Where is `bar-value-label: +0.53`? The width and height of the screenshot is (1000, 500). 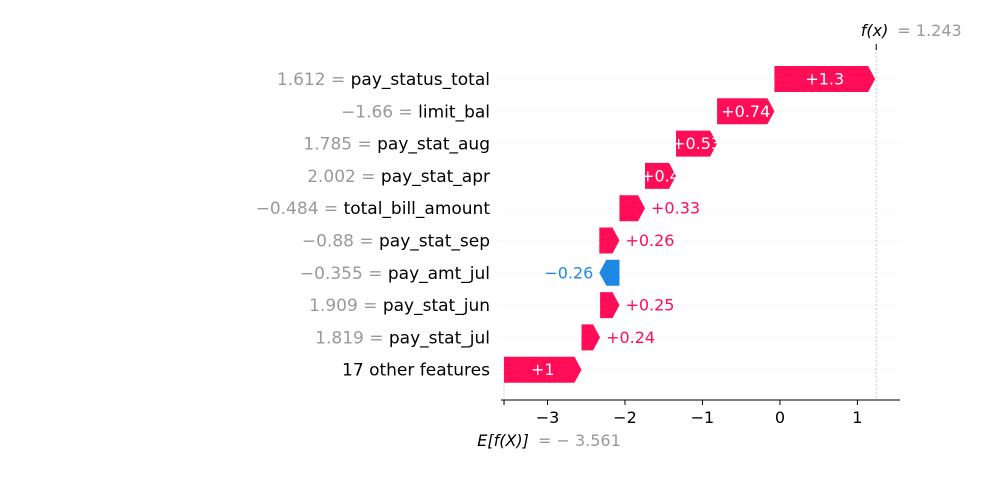
bar-value-label: +0.53 is located at coordinates (696, 143).